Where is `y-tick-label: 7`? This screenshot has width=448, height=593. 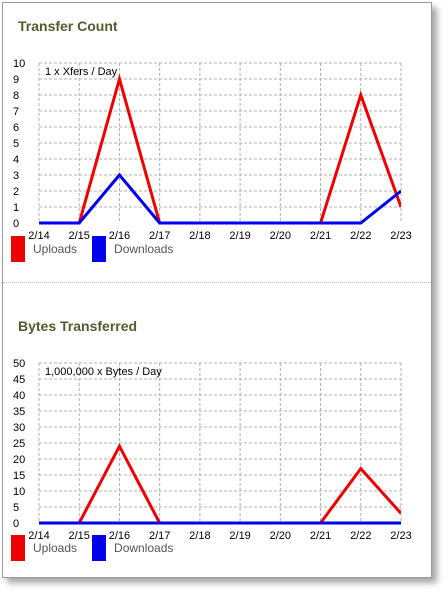
y-tick-label: 7 is located at coordinates (16, 112).